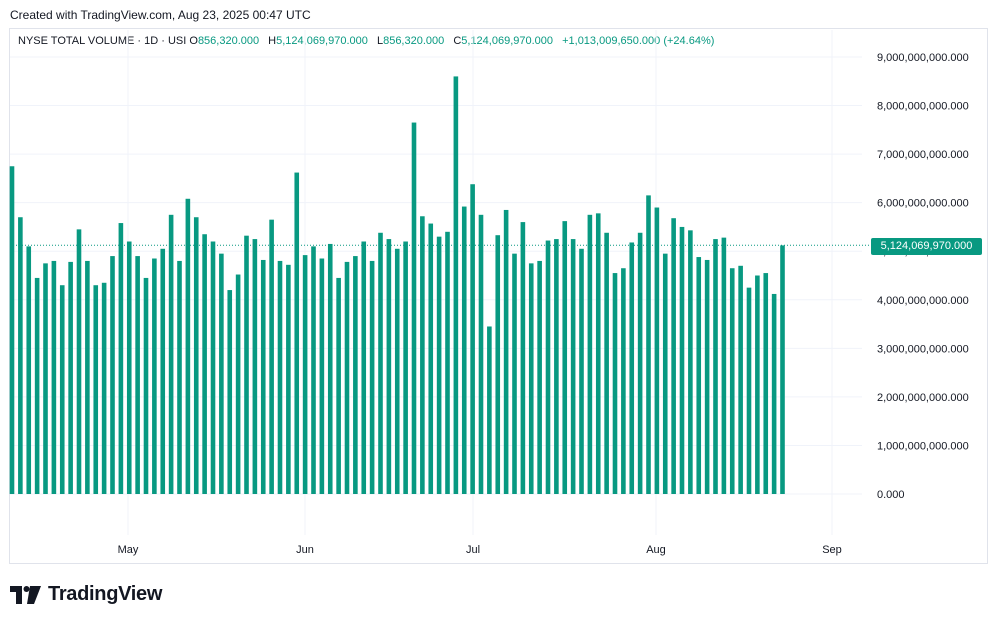 The width and height of the screenshot is (998, 624). What do you see at coordinates (656, 550) in the screenshot?
I see `x-tick-label: Aug` at bounding box center [656, 550].